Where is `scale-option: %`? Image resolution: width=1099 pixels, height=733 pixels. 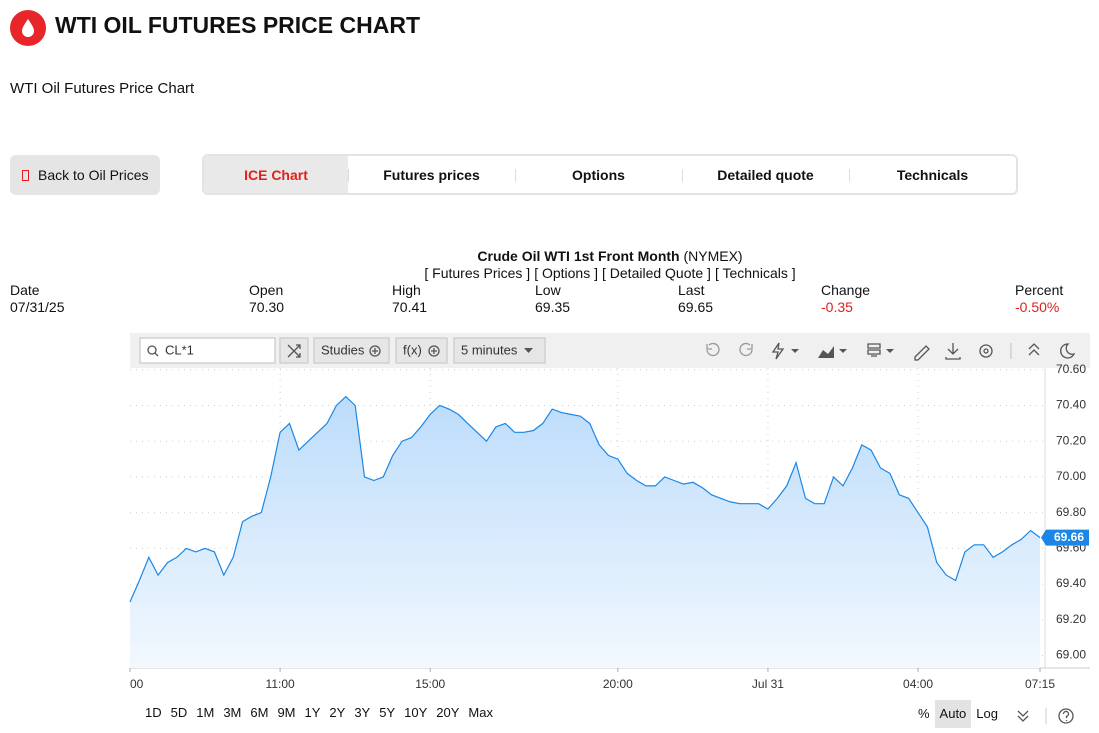
scale-option: % is located at coordinates (923, 713).